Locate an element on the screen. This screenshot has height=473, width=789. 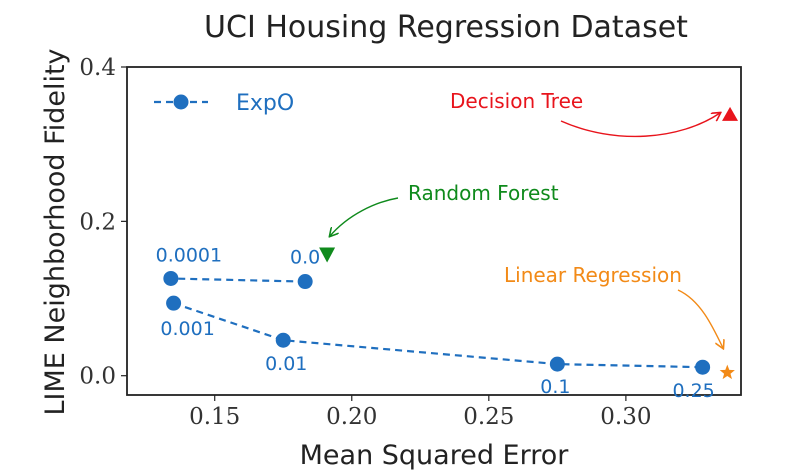
marker-decision-tree is located at coordinates (730, 113).